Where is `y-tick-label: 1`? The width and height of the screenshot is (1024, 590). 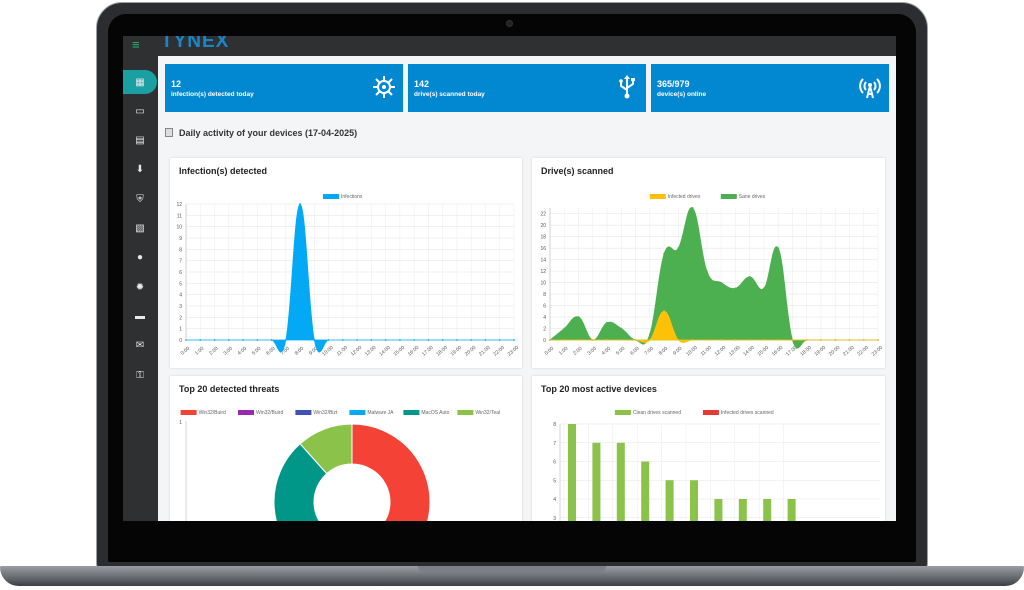
y-tick-label: 1 is located at coordinates (180, 330).